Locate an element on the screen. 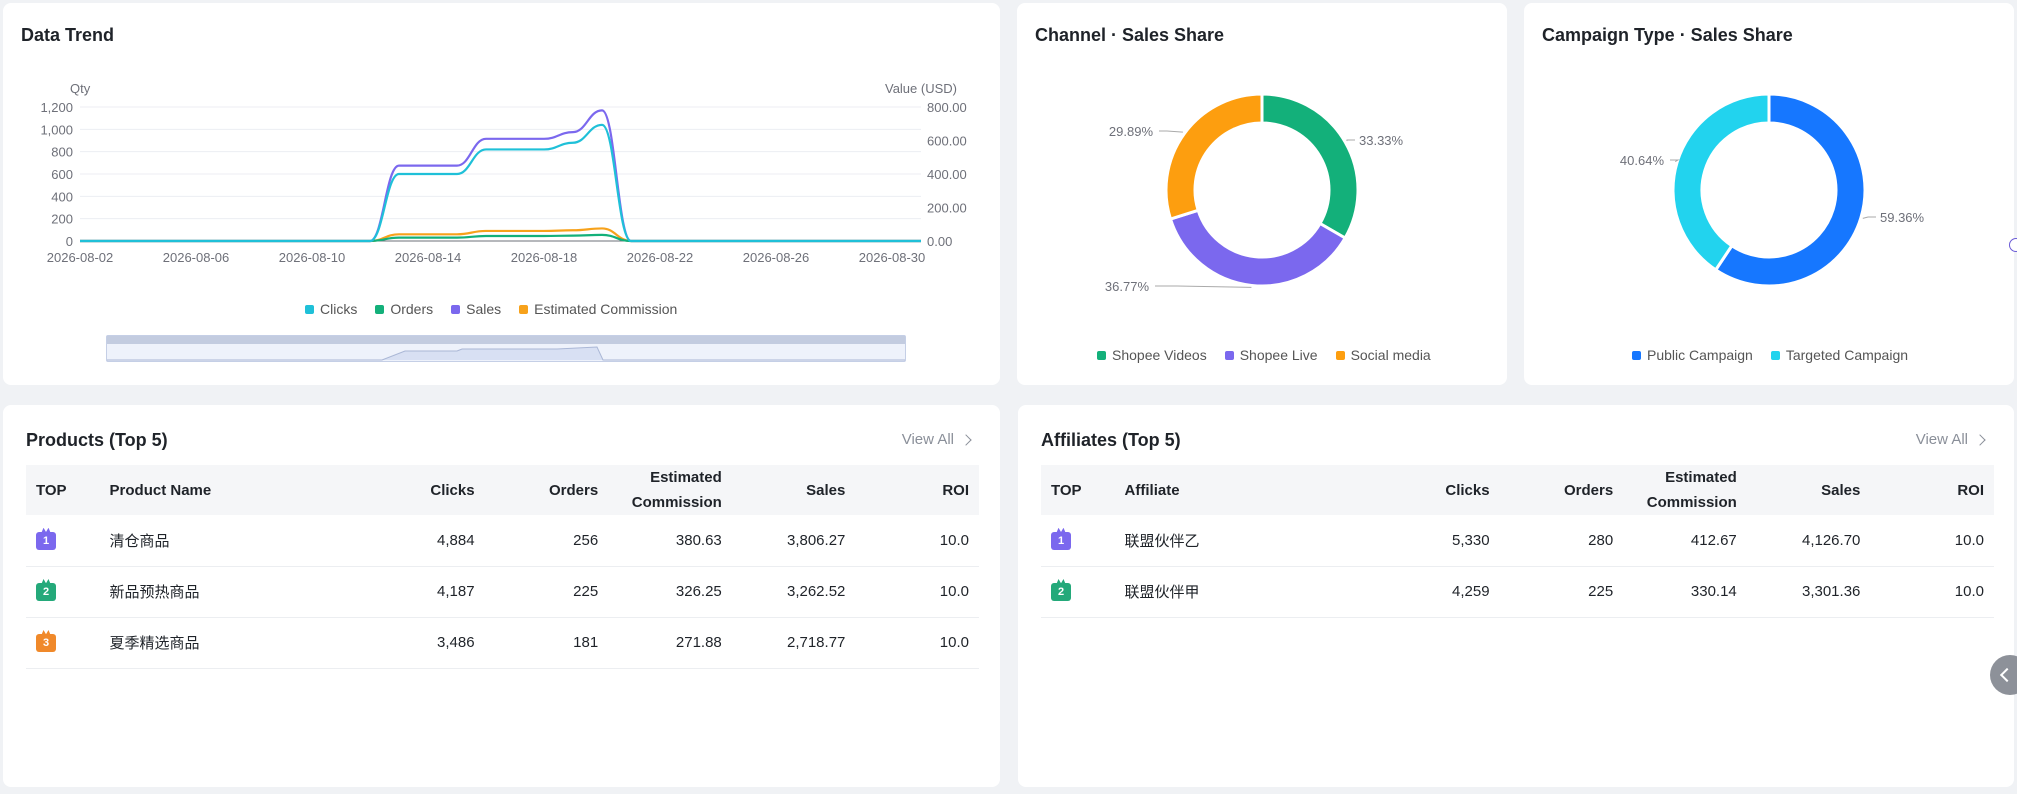  commission-cell: 326.25 is located at coordinates (670, 592).